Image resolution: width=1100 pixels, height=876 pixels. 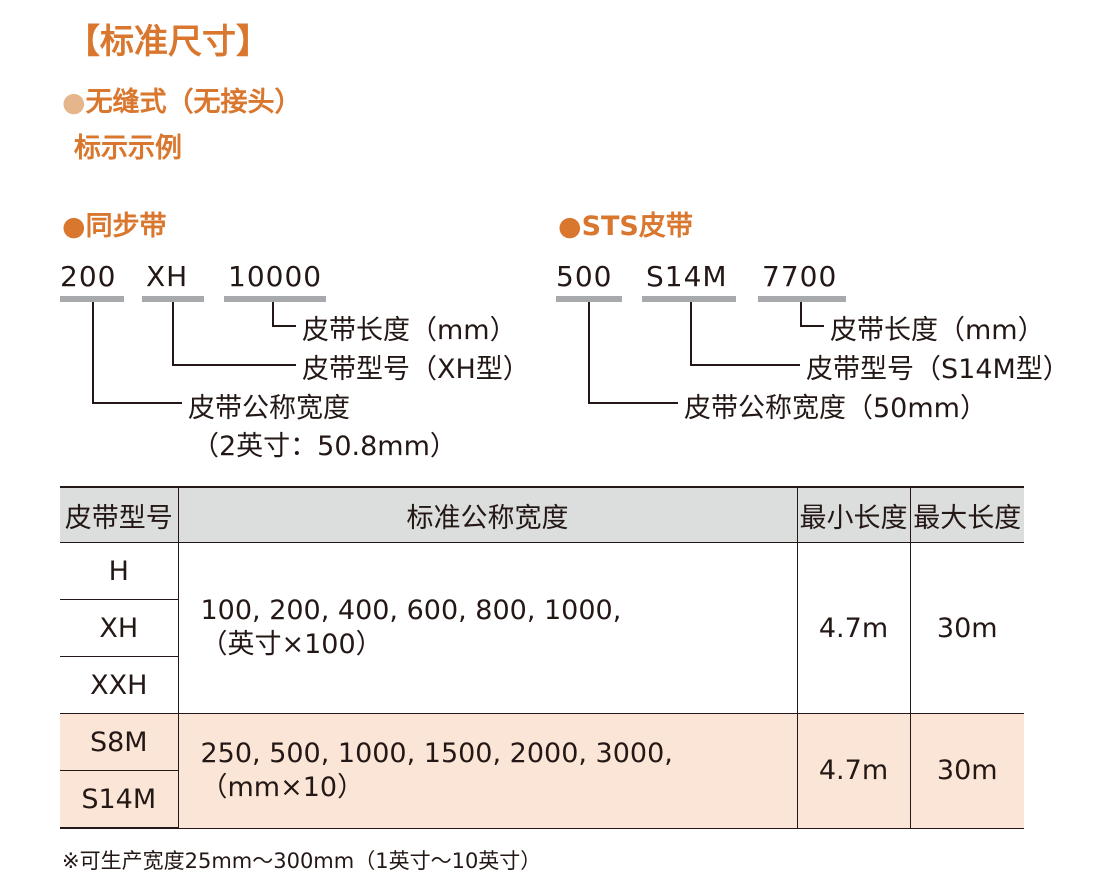 I want to click on sts-type-leader-v, so click(x=691, y=333).